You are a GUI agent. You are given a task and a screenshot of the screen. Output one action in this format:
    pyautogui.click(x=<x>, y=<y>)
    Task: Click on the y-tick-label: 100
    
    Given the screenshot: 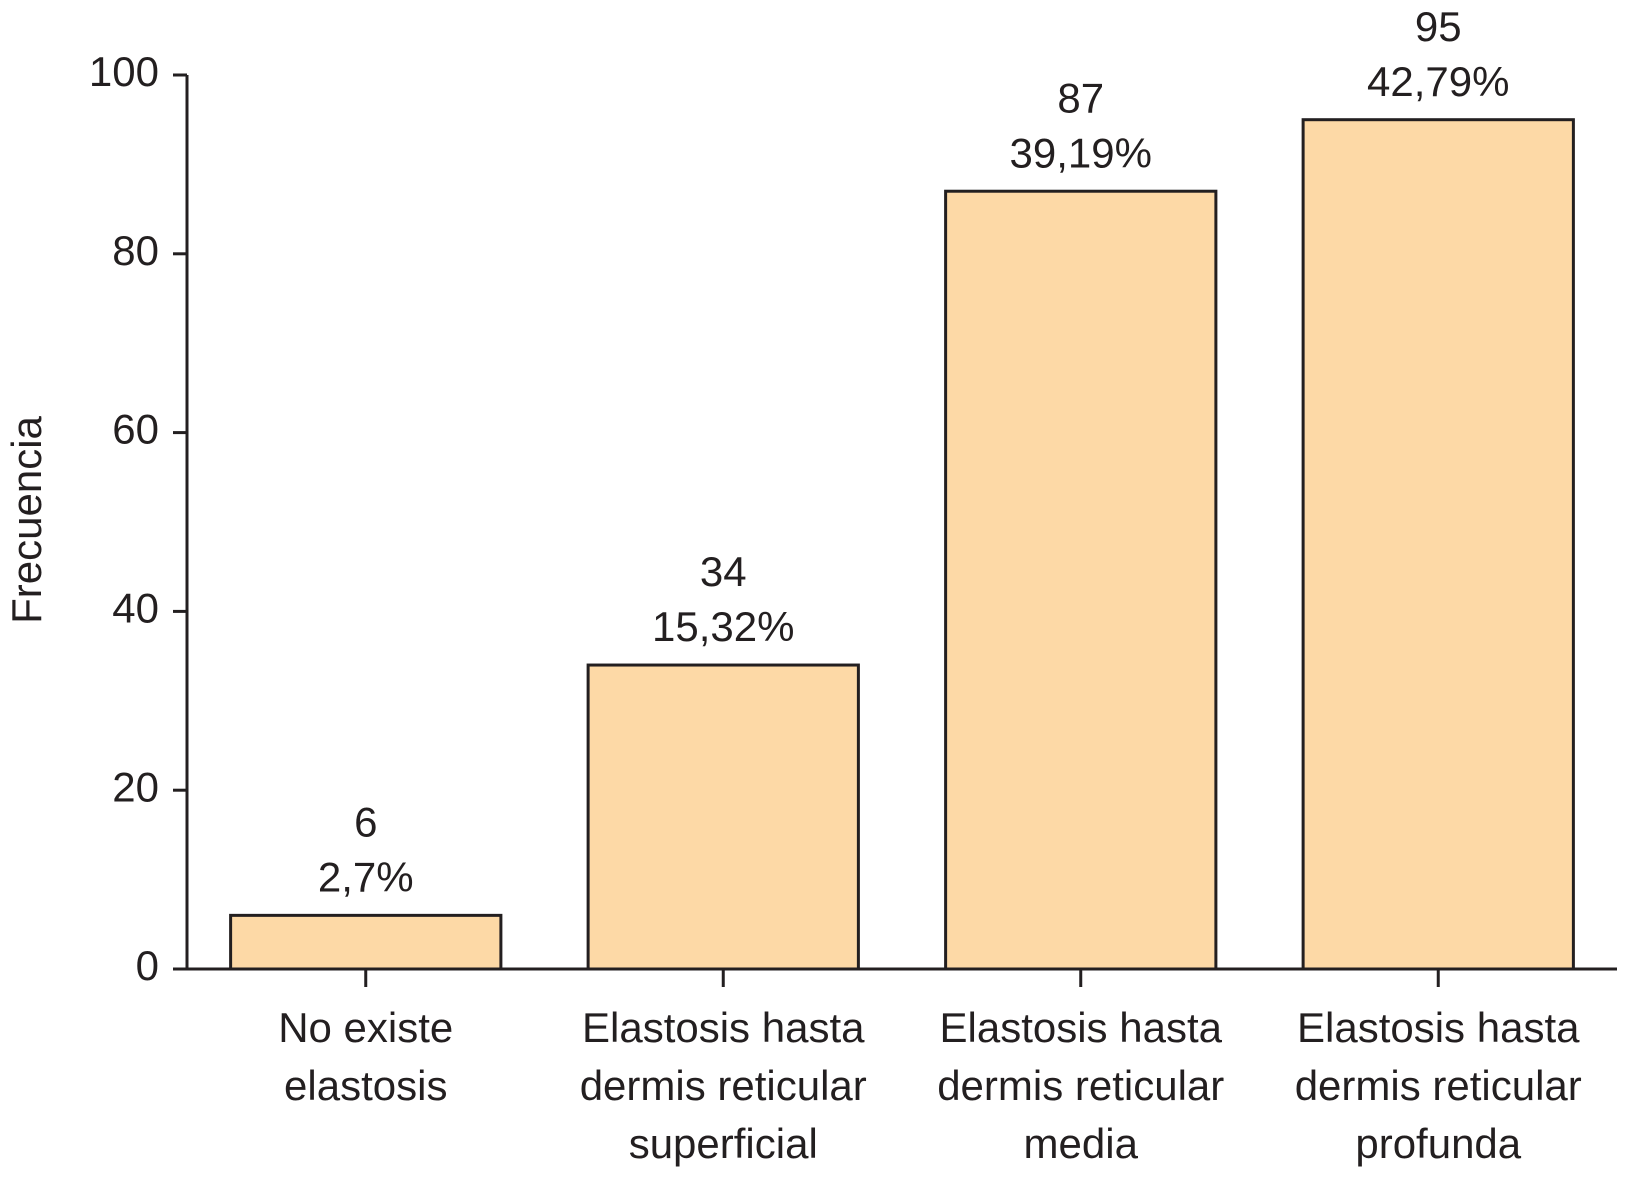 What is the action you would take?
    pyautogui.click(x=124, y=71)
    